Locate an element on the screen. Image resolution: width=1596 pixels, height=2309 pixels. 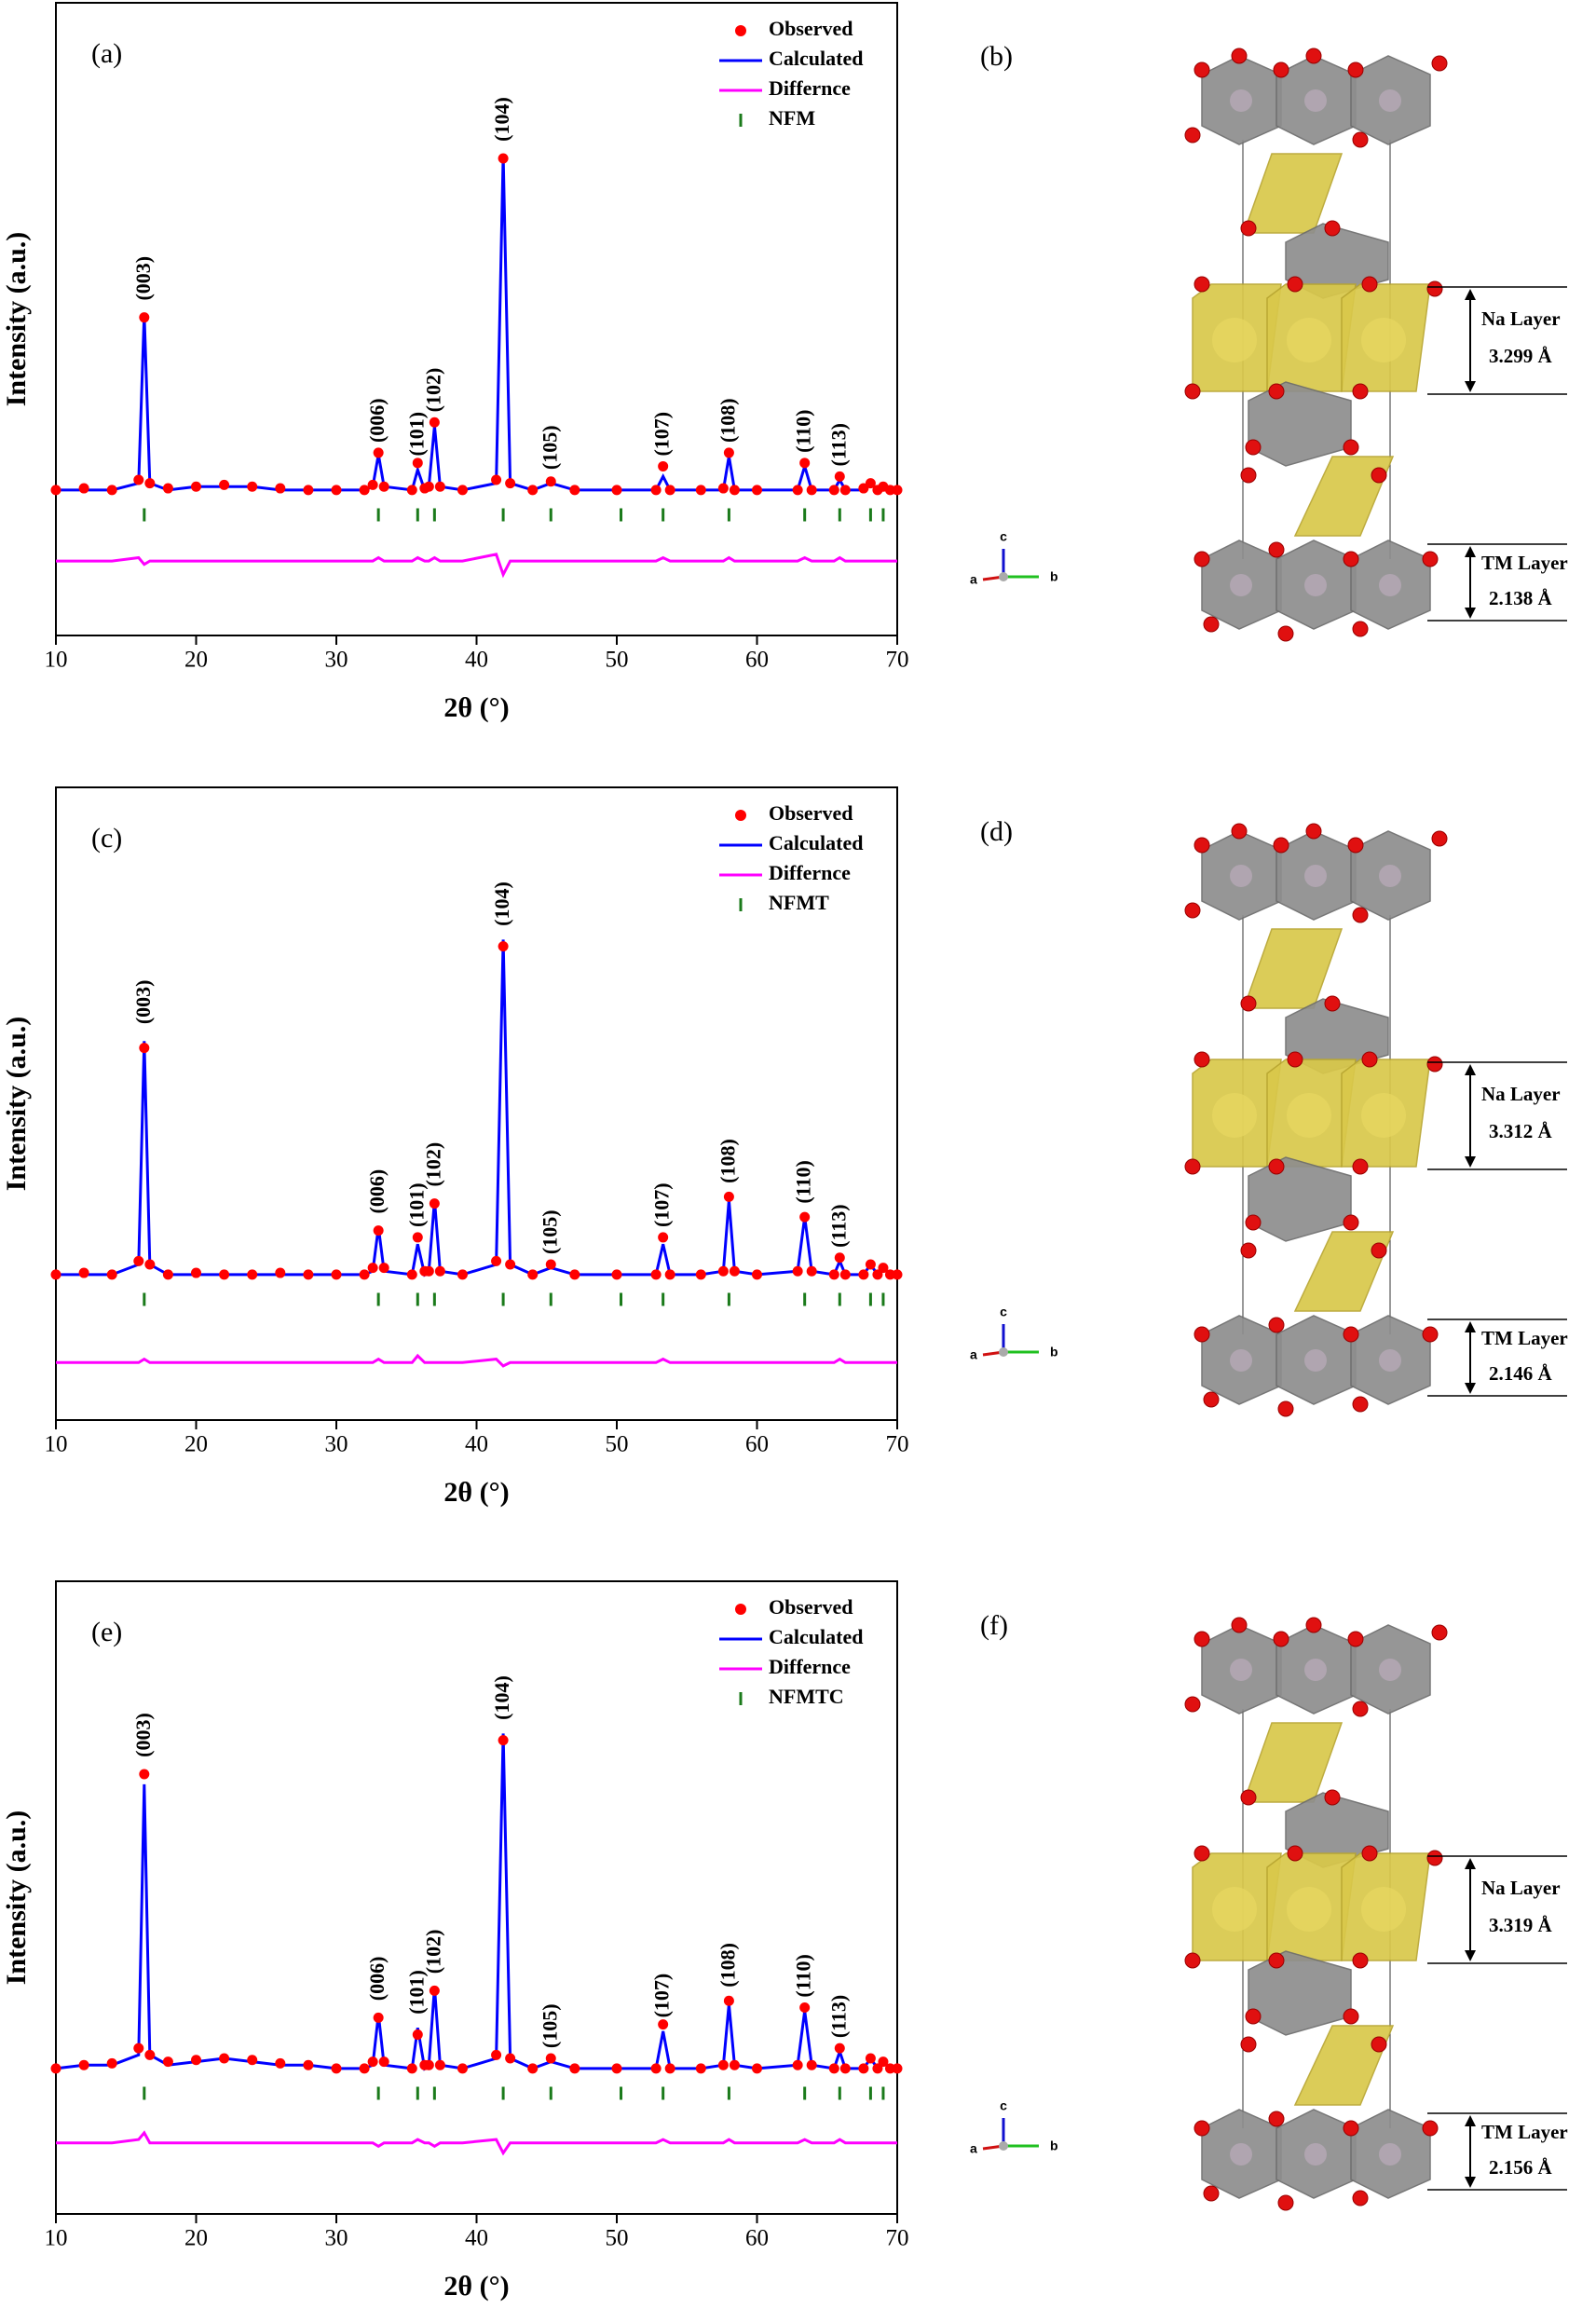
x-tick-label: 60 is located at coordinates (757, 2238).